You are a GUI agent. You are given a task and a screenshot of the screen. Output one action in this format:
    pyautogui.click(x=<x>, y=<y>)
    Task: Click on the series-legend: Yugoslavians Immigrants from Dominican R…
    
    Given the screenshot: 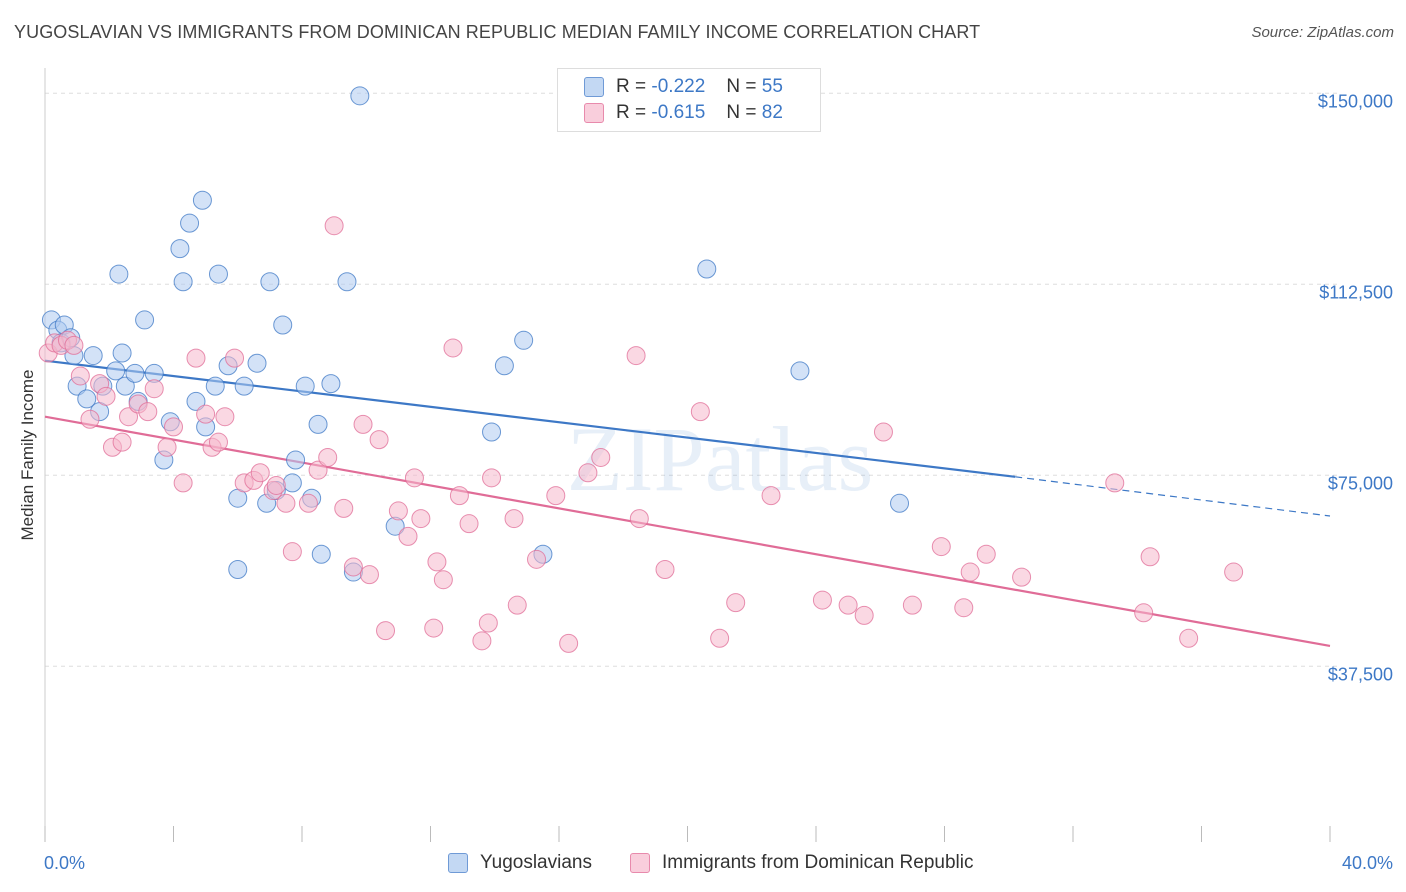 What is the action you would take?
    pyautogui.click(x=703, y=865)
    